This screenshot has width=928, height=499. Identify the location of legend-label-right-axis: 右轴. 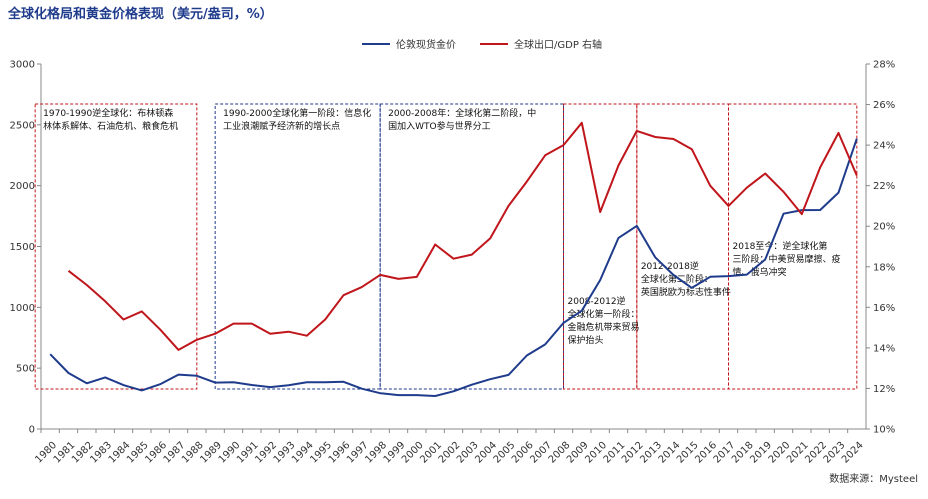
(592, 44).